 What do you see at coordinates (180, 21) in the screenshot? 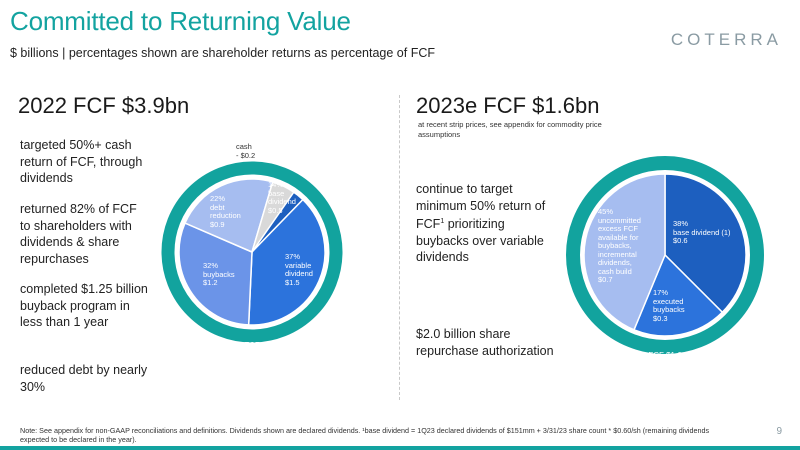
I see `page-title: Committed to Returning Value` at bounding box center [180, 21].